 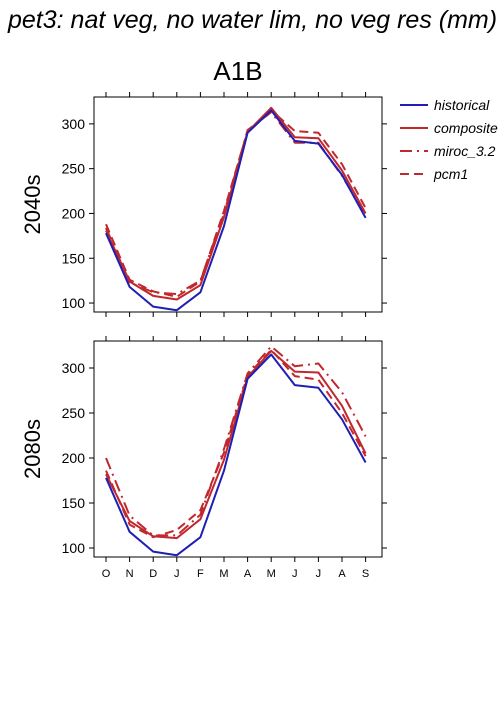 What do you see at coordinates (200, 574) in the screenshot?
I see `x-tick-label: F` at bounding box center [200, 574].